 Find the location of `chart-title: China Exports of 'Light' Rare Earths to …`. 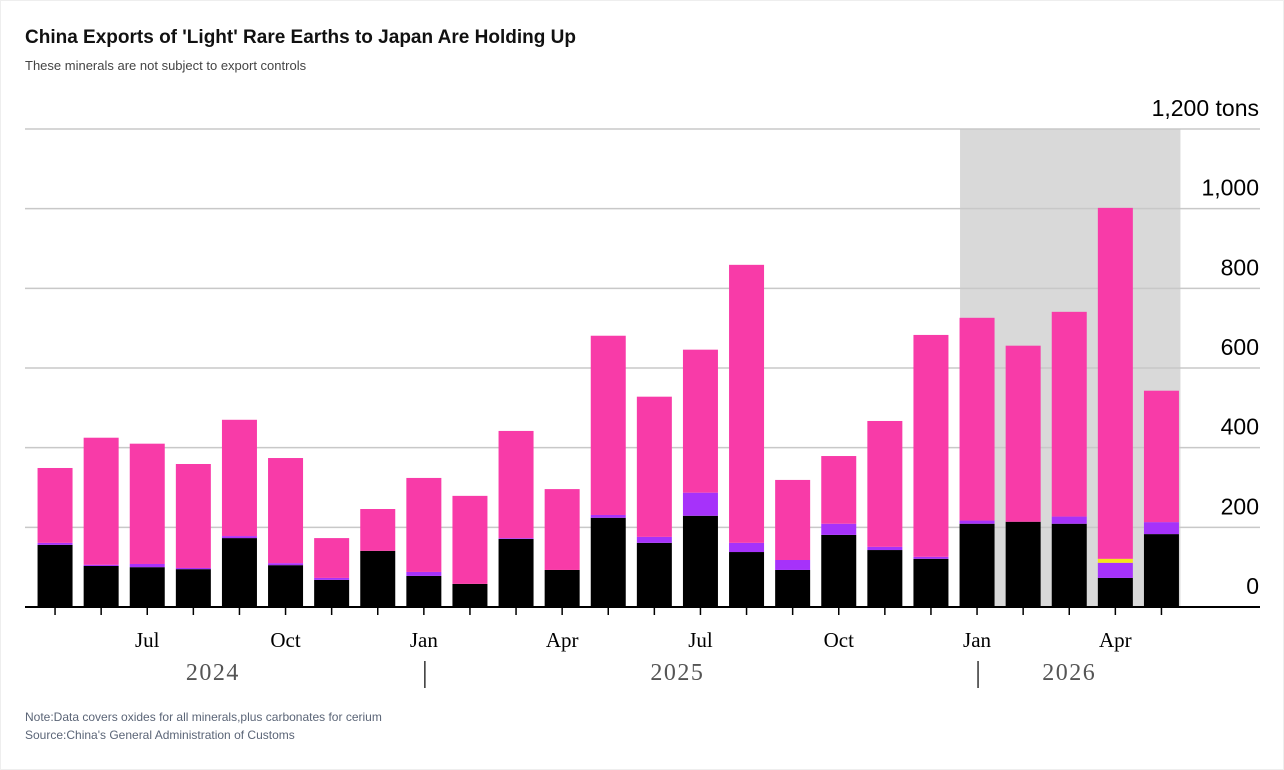

chart-title: China Exports of 'Light' Rare Earths to … is located at coordinates (300, 37).